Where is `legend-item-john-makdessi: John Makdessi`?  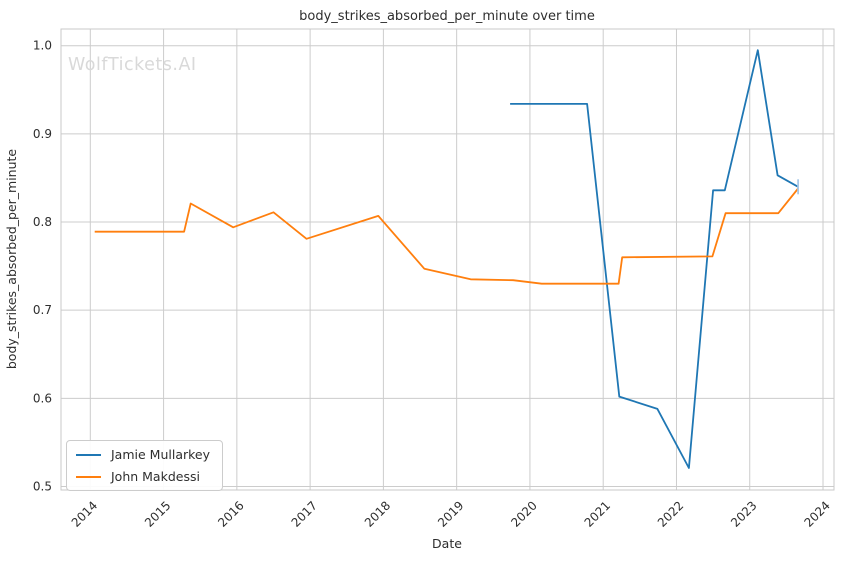
legend-item-john-makdessi: John Makdessi is located at coordinates (143, 476).